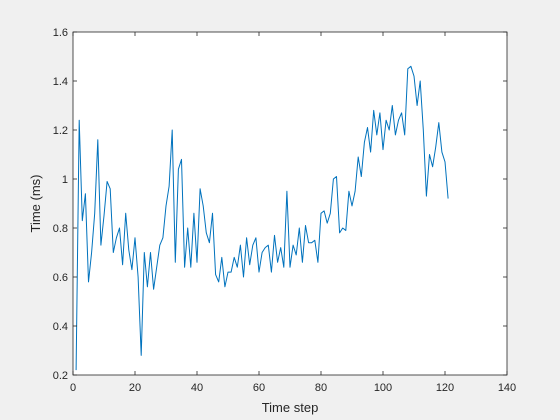 The width and height of the screenshot is (560, 420). Describe the element at coordinates (383, 388) in the screenshot. I see `x-tick-label: 100` at that location.